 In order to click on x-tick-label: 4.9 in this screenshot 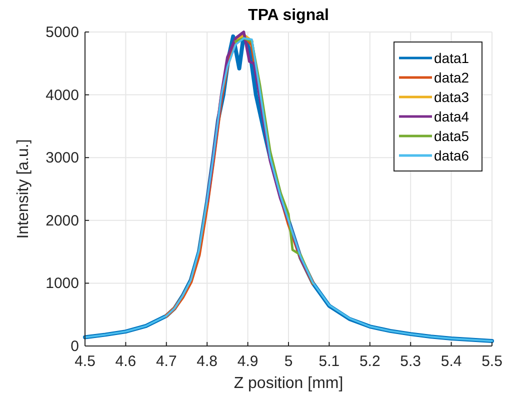, I will do `click(247, 361)`.